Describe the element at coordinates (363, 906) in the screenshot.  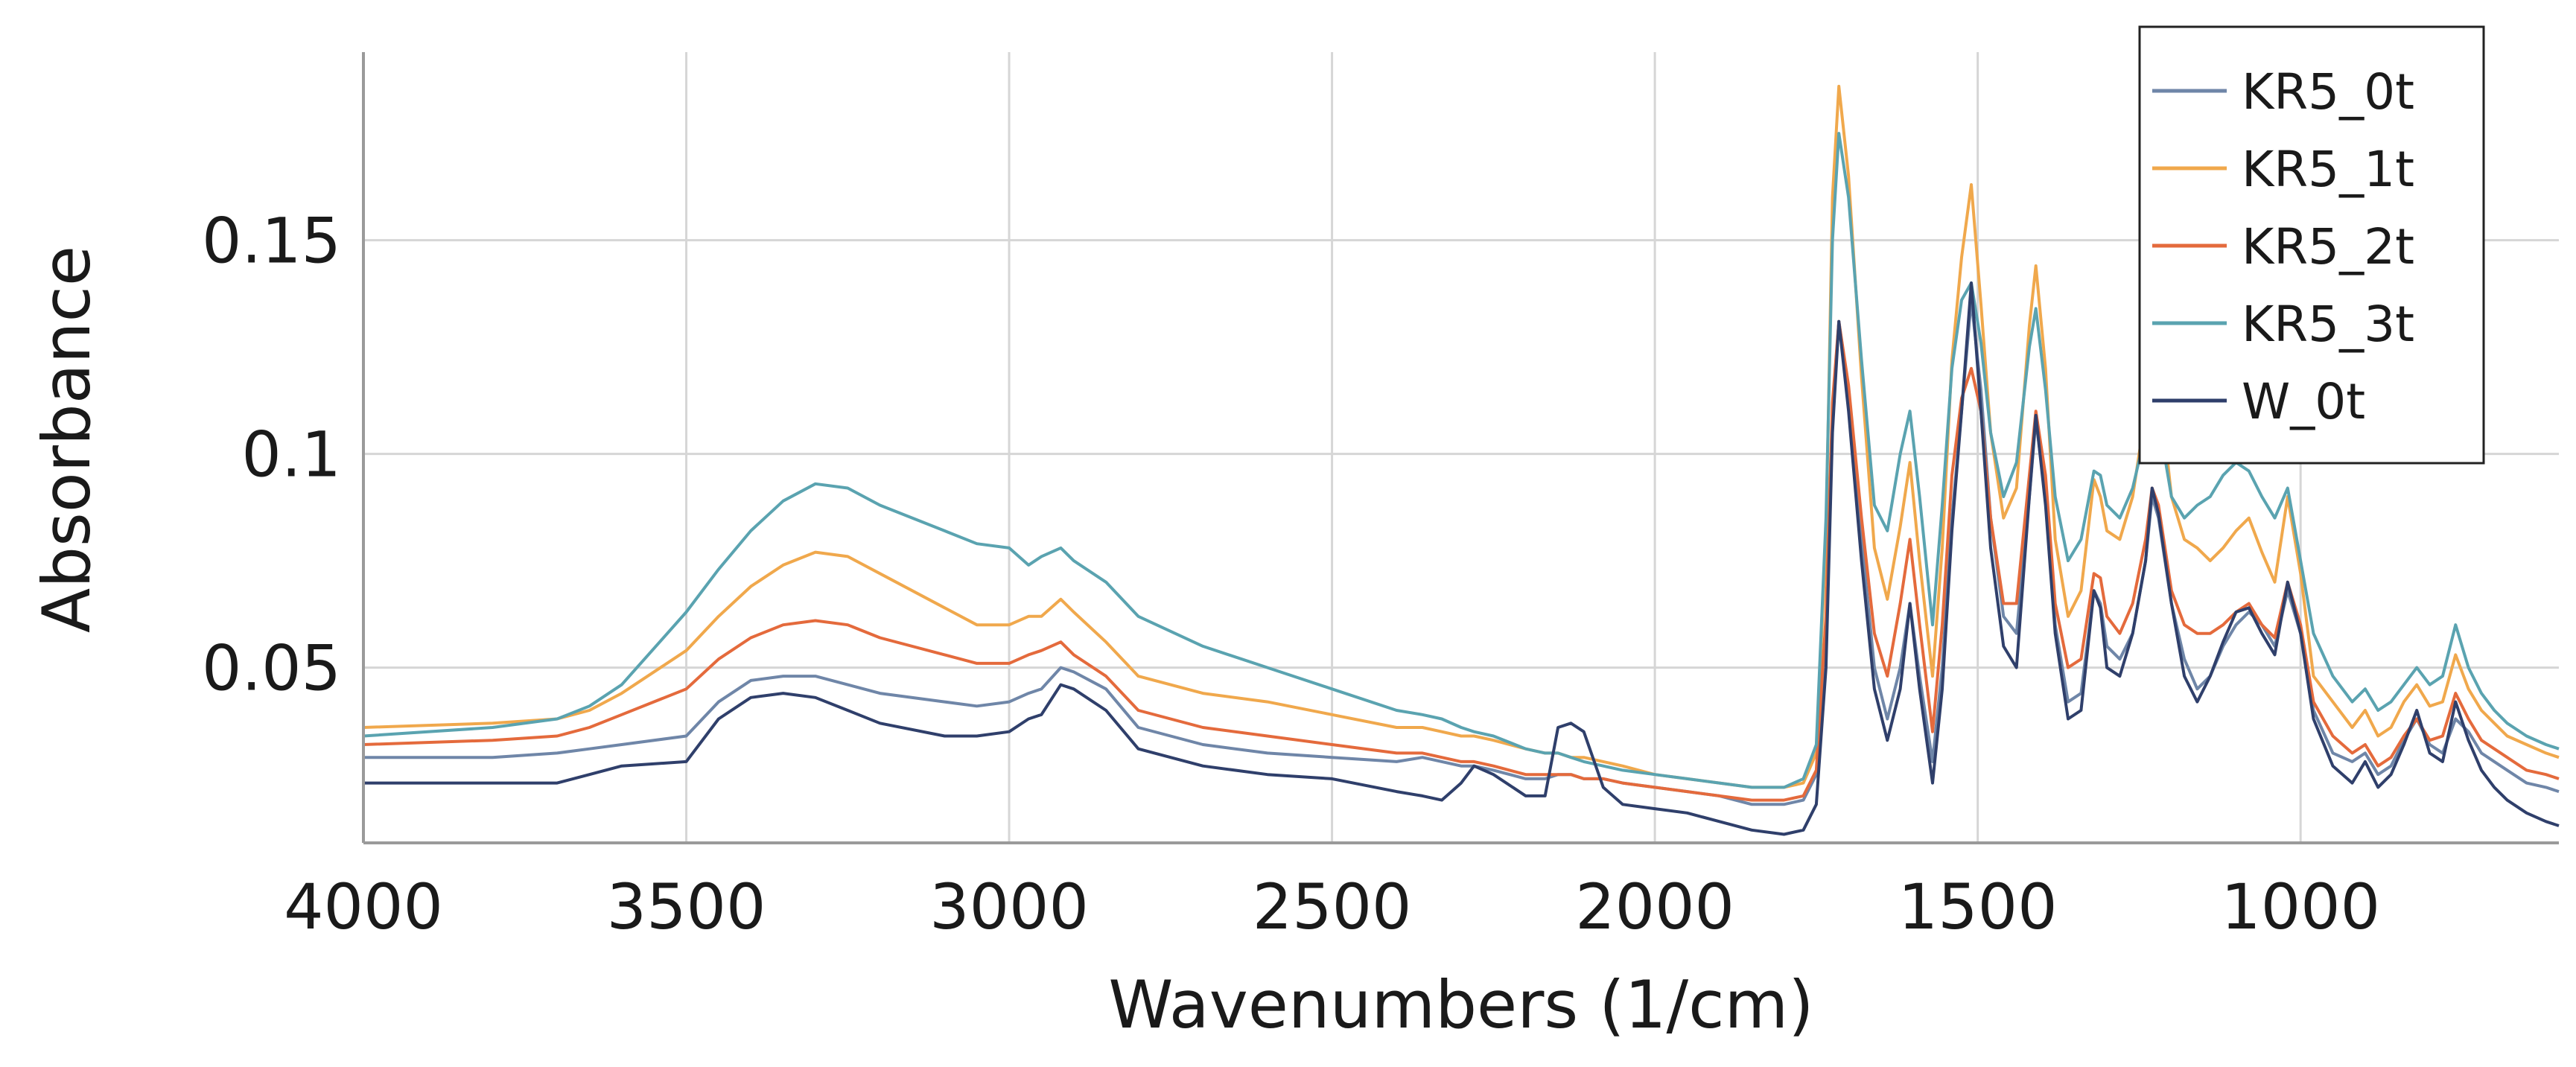
I see `x-tick-label: 4000` at that location.